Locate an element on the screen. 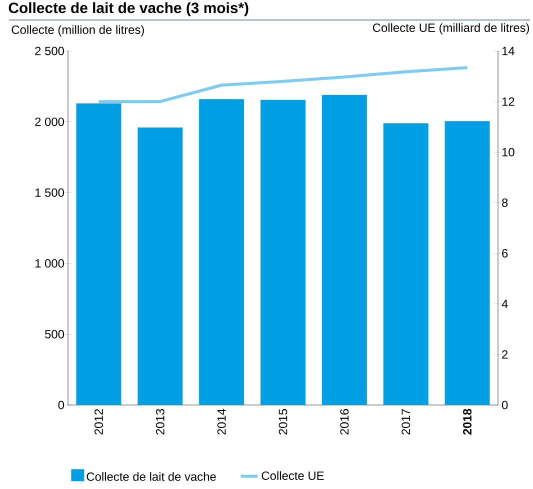  x-tick-label: 2018 is located at coordinates (467, 421).